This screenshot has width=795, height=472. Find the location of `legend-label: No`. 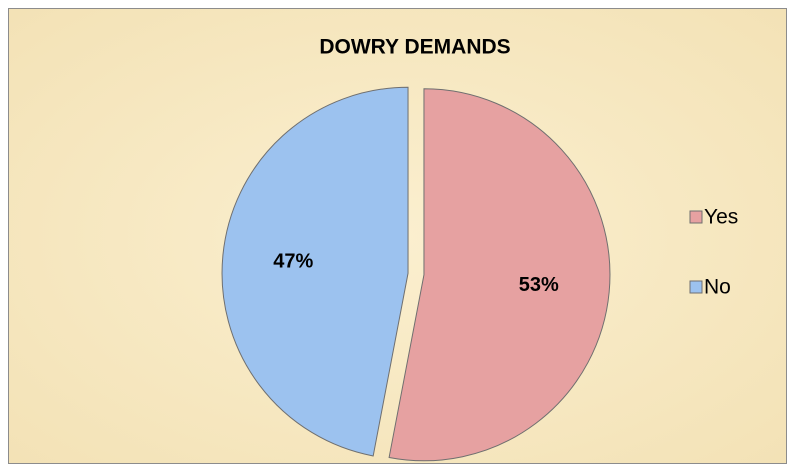

legend-label: No is located at coordinates (717, 287).